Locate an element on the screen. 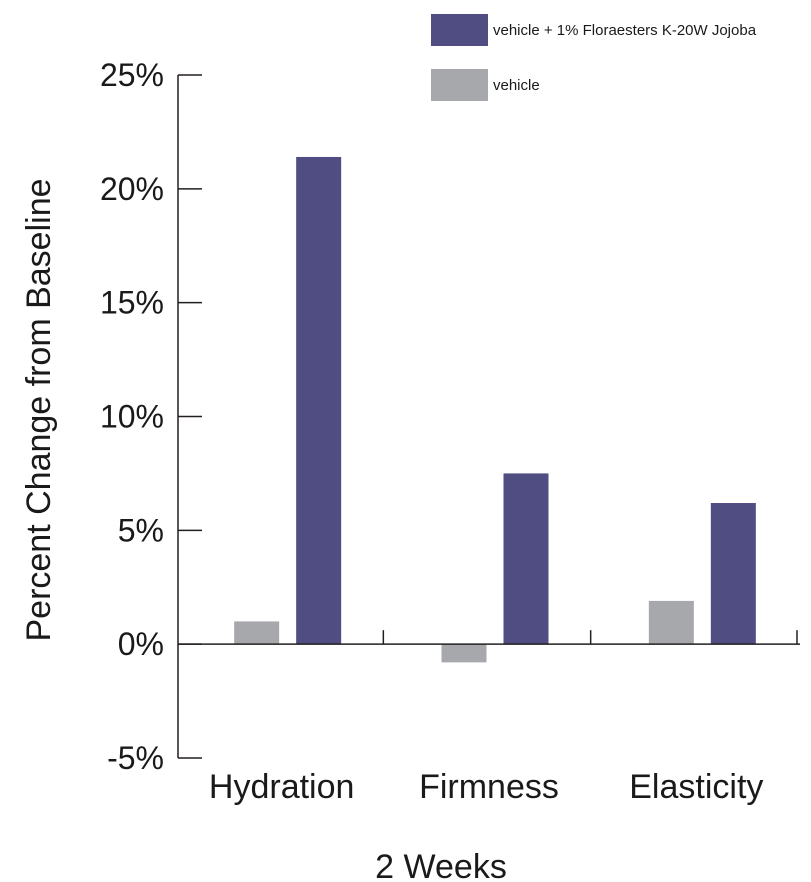 This screenshot has height=882, width=811. x-axis-title: 2 Weeks is located at coordinates (441, 865).